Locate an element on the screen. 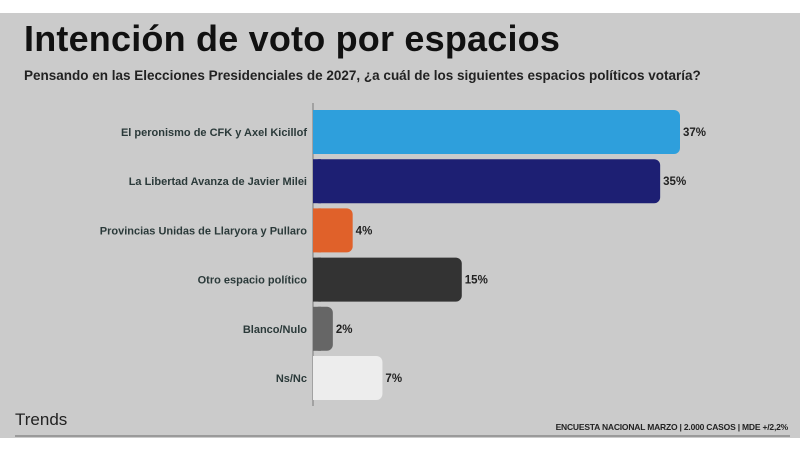 The image size is (800, 450). bar-2-base is located at coordinates (317, 230).